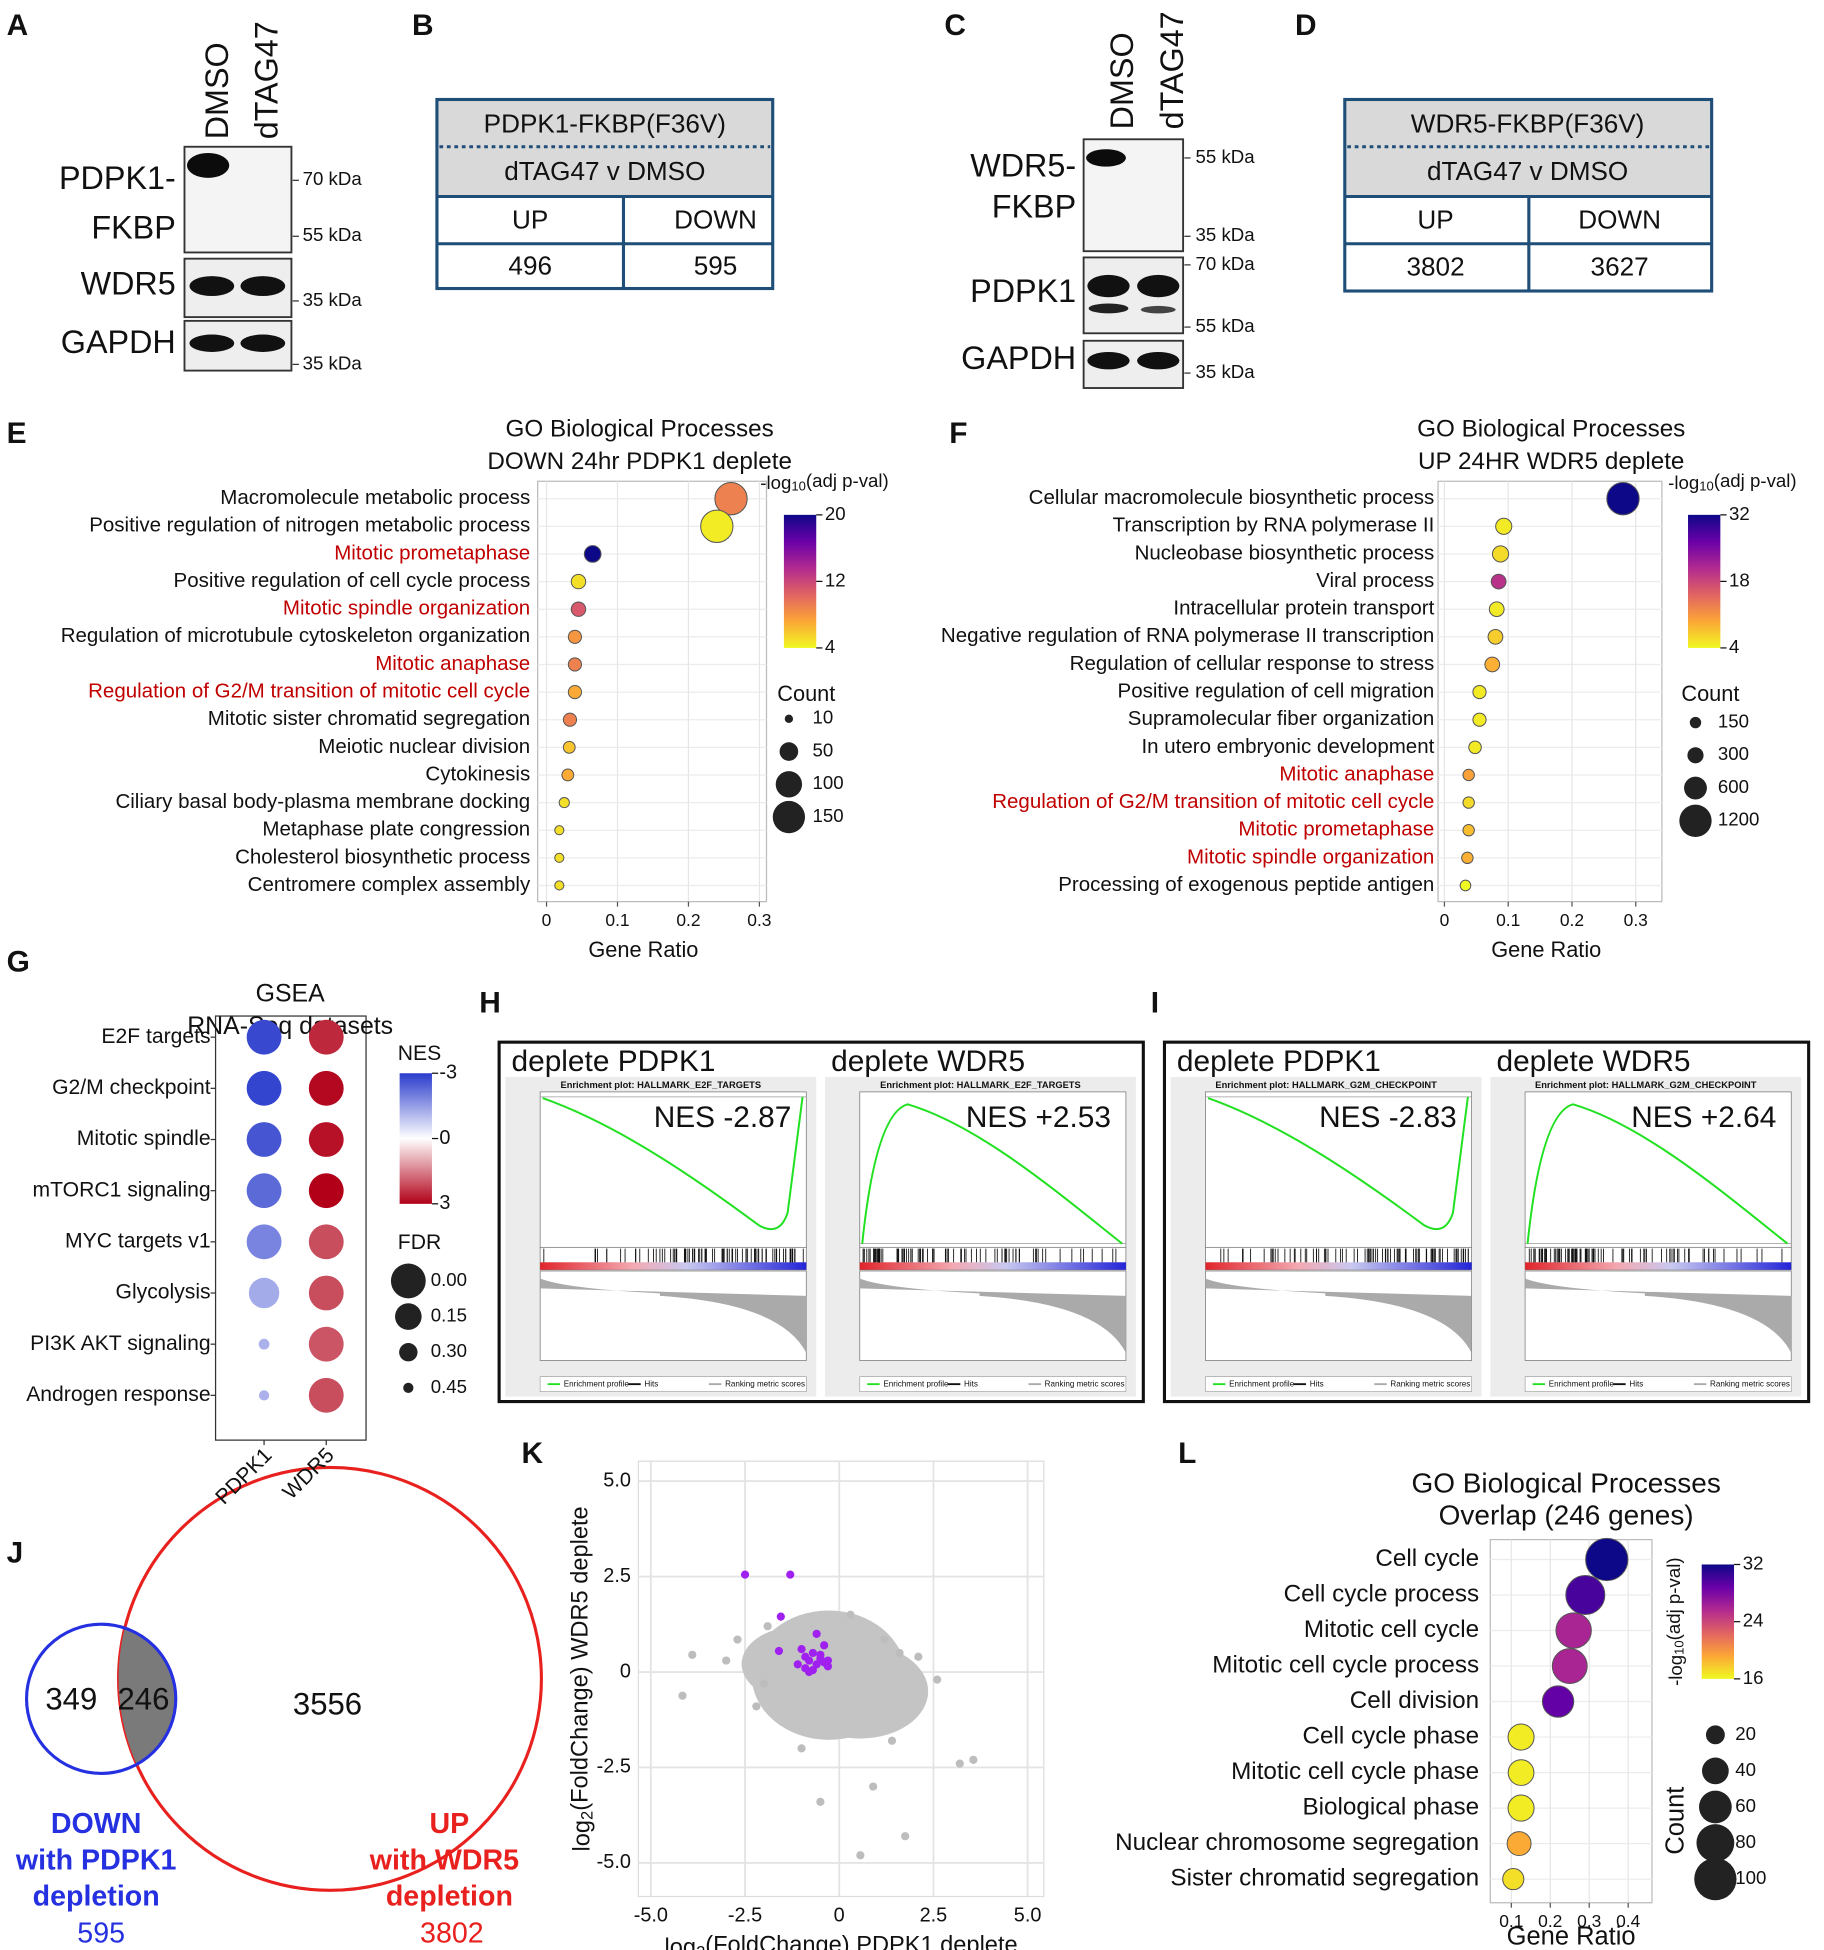  I want to click on term-label: Viral process, so click(1375, 580).